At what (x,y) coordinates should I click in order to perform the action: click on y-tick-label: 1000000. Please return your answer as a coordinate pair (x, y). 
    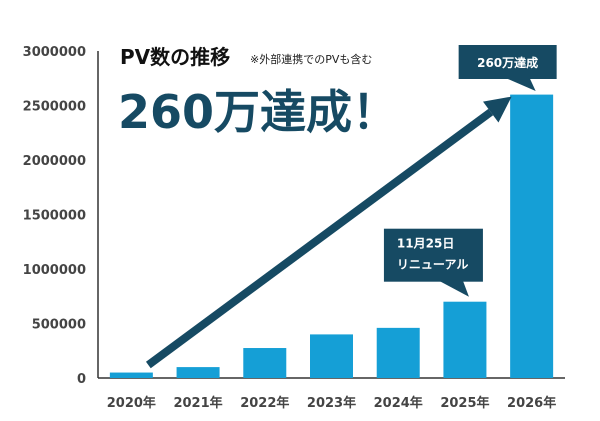
    Looking at the image, I should click on (54, 270).